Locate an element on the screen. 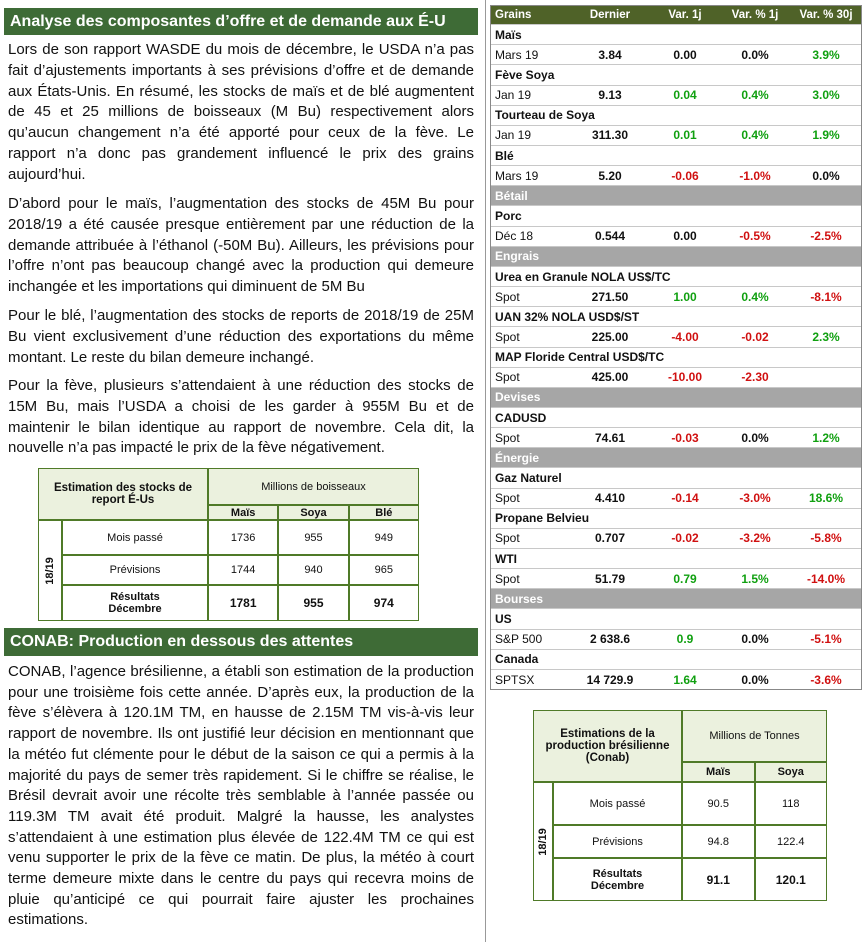 The image size is (867, 942). market-value: -3.2% is located at coordinates (755, 538).